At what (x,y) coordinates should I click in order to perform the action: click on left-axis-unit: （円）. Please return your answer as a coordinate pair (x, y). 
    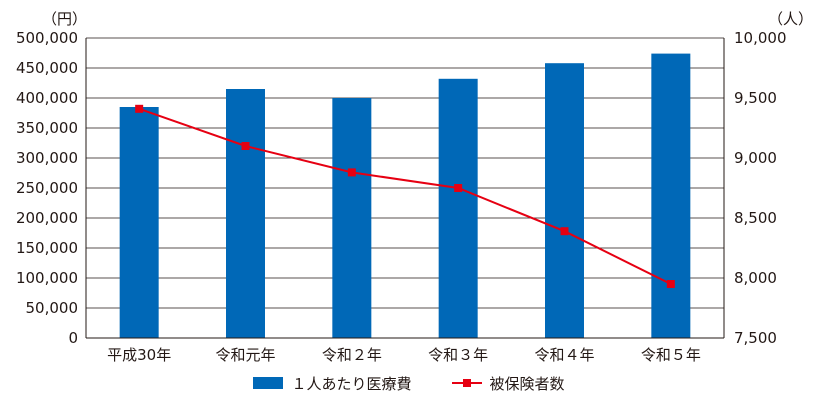
    Looking at the image, I should click on (64, 19).